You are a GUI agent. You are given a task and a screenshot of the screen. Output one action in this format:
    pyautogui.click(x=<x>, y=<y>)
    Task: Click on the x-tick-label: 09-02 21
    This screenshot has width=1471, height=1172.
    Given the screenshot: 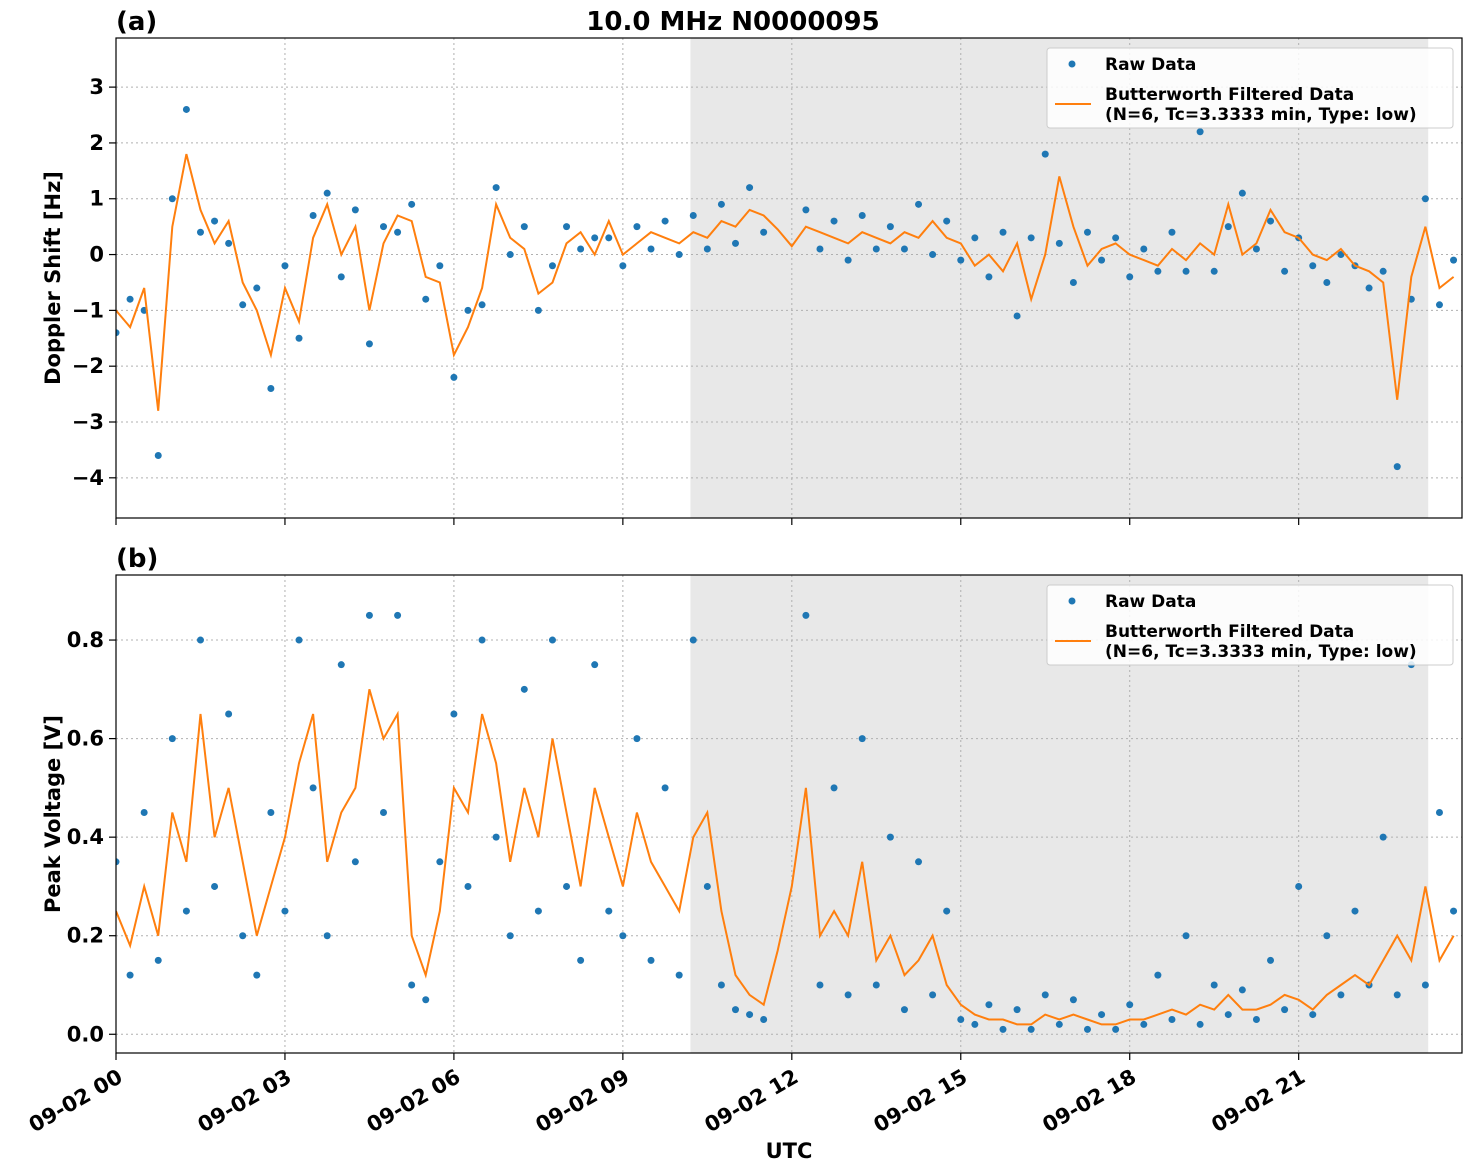 What is the action you would take?
    pyautogui.click(x=1258, y=1101)
    